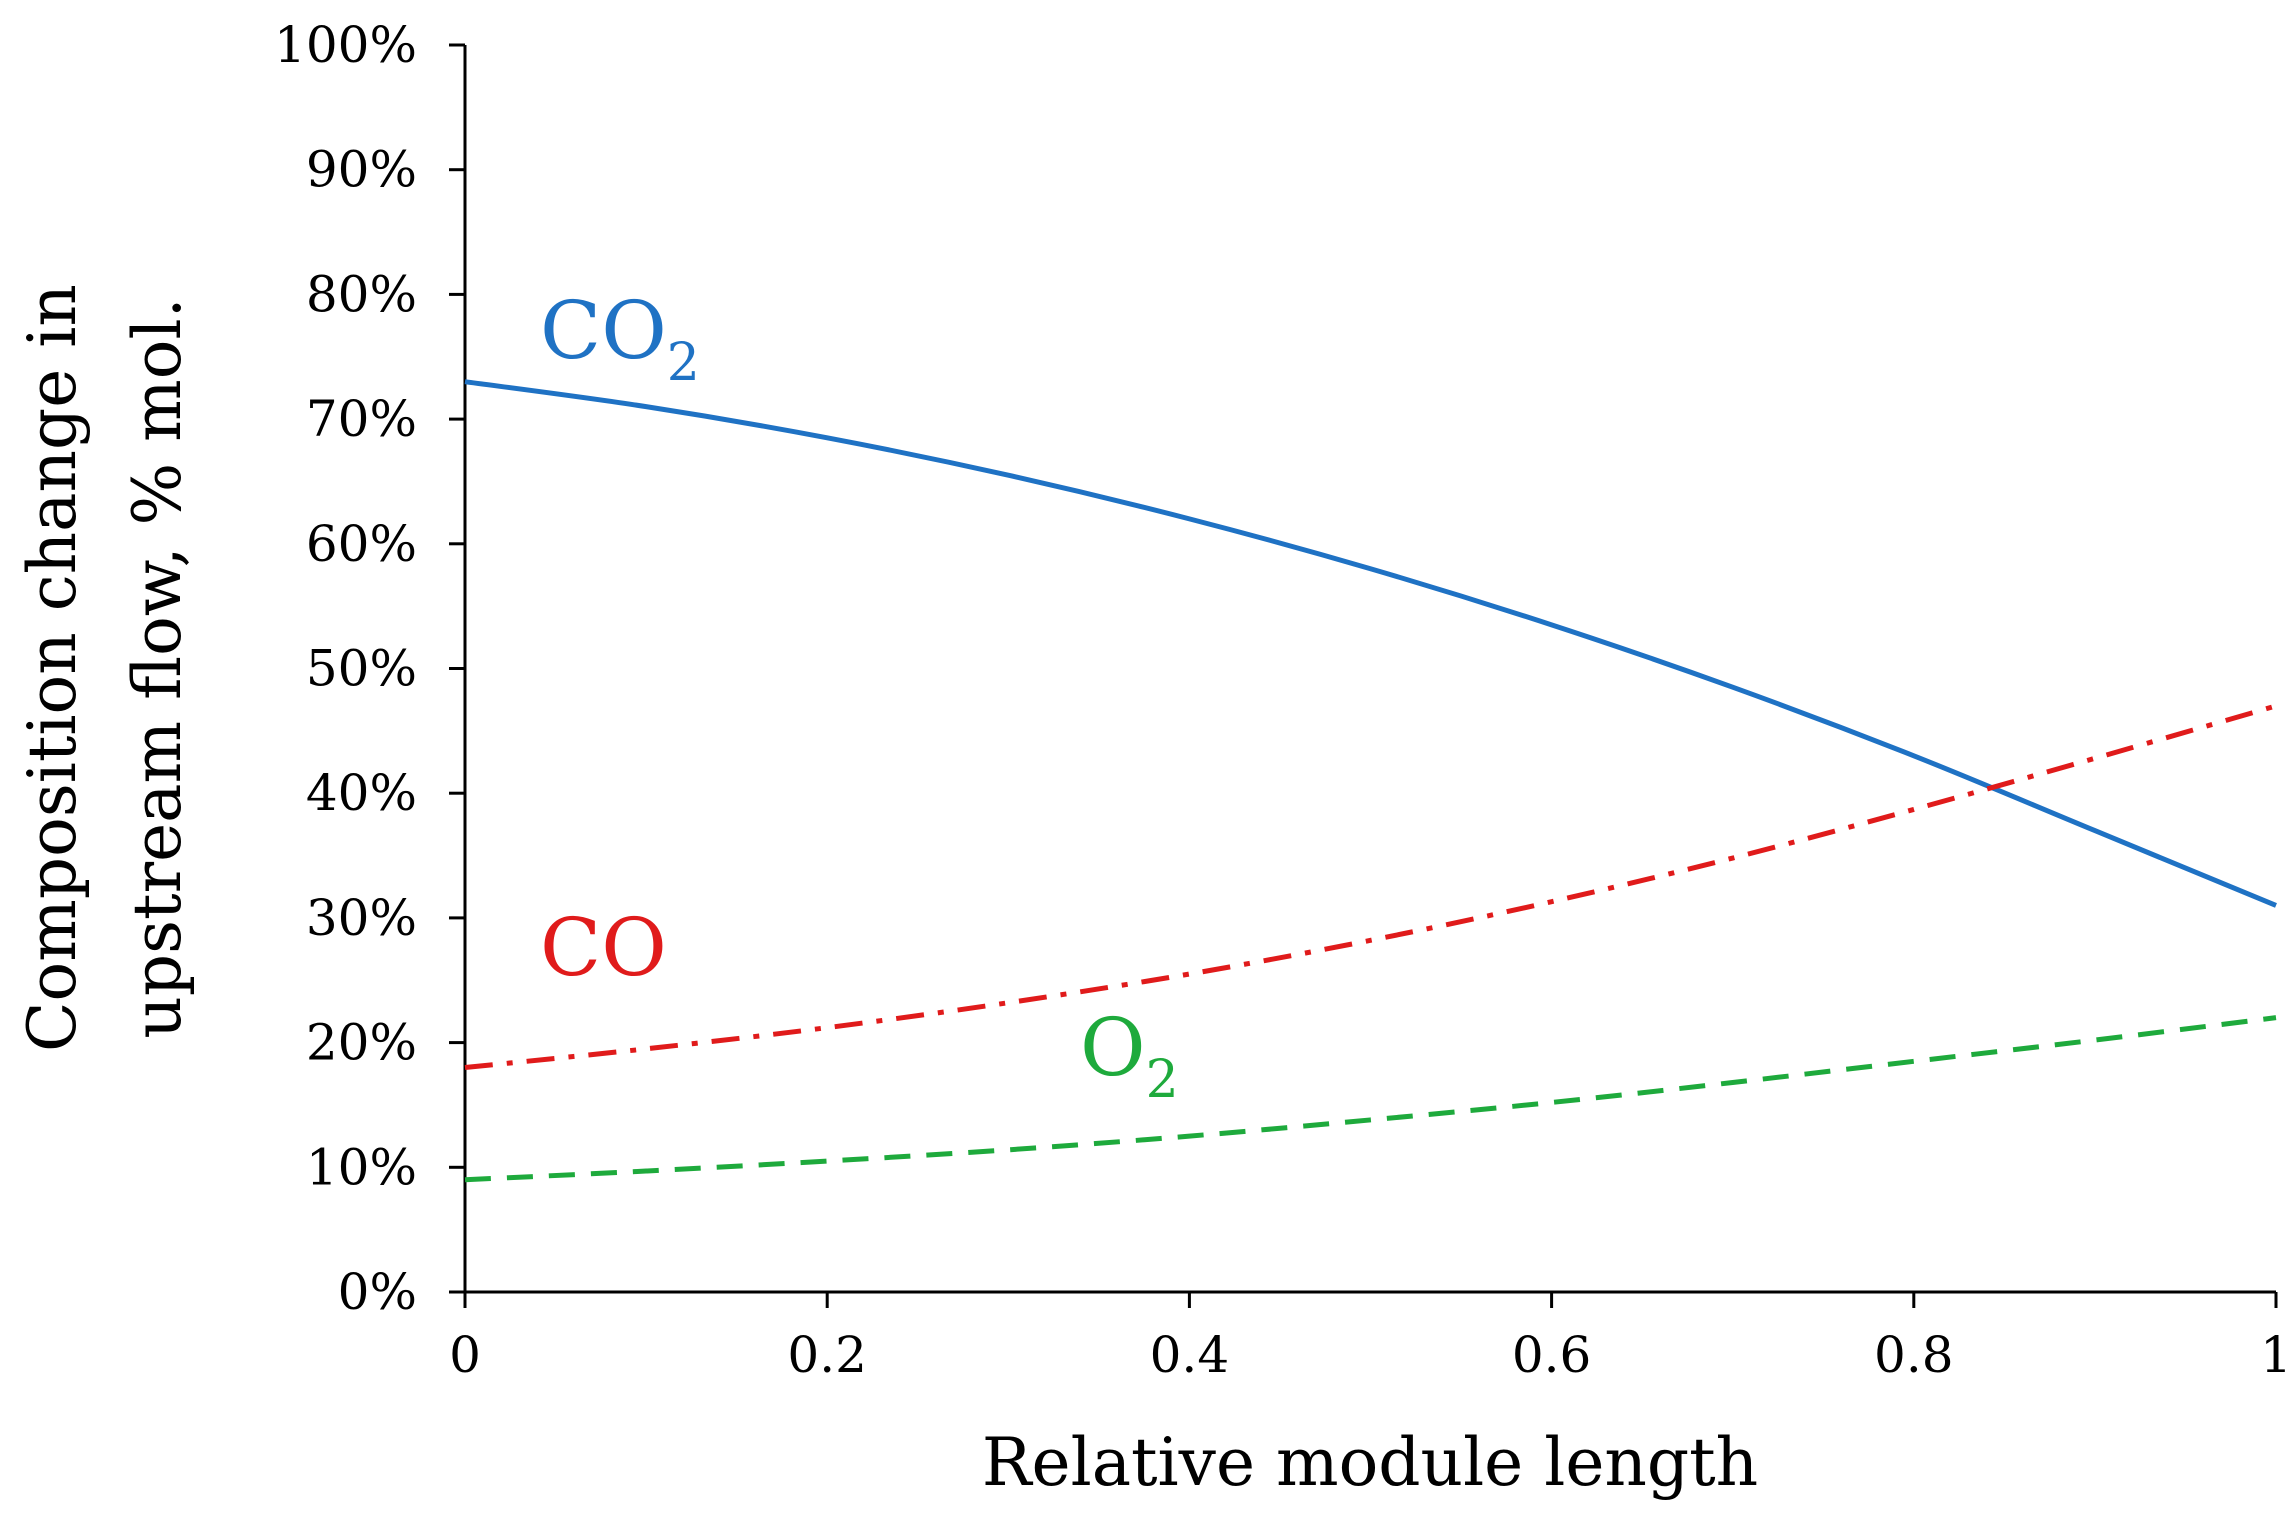 This screenshot has height=1522, width=2293. I want to click on y-tick-label: 100%, so click(345, 45).